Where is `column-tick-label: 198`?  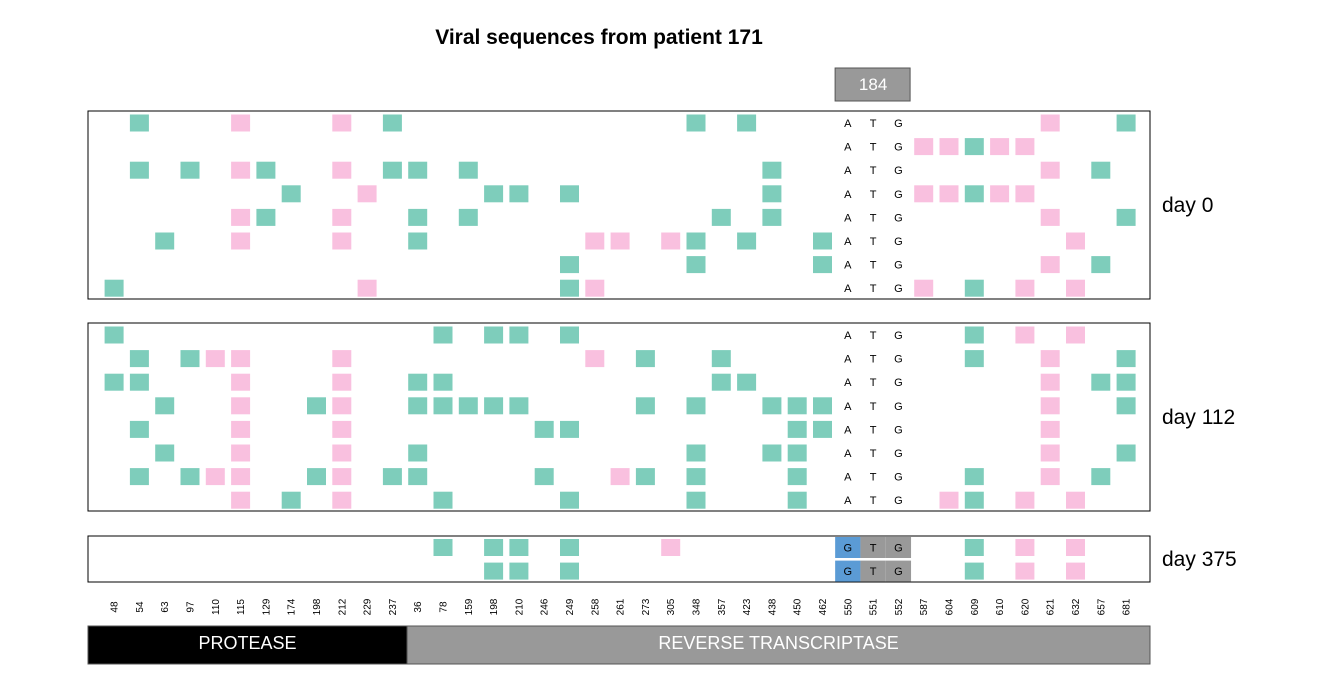 column-tick-label: 198 is located at coordinates (494, 606).